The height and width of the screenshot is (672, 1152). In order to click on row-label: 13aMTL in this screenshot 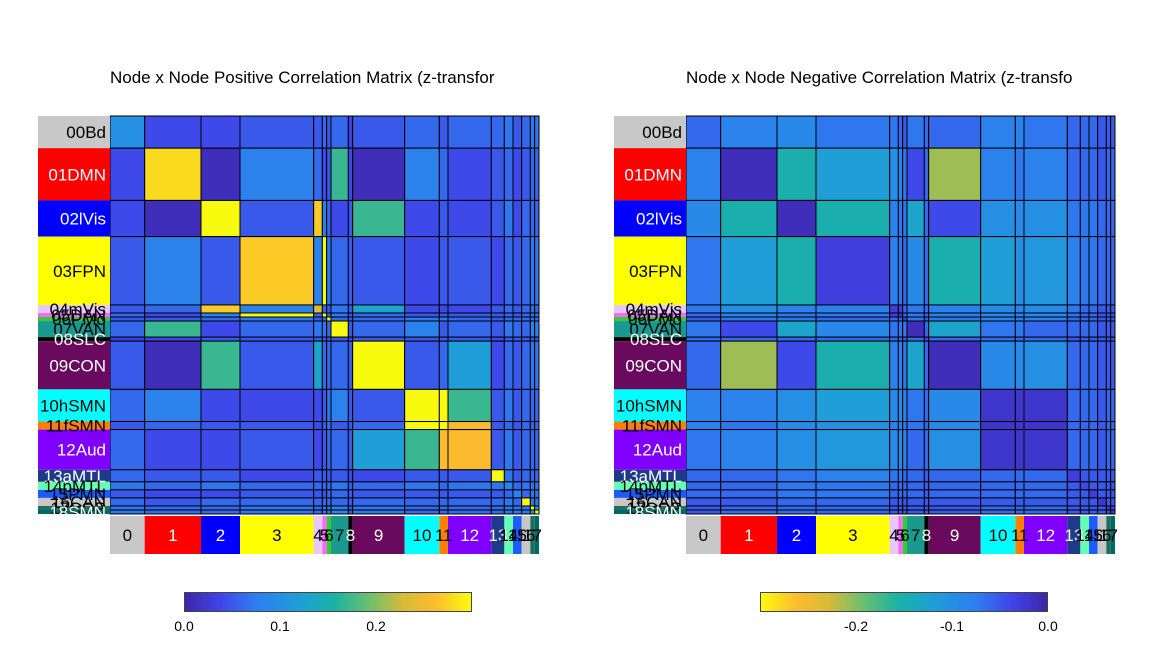, I will do `click(75, 476)`.